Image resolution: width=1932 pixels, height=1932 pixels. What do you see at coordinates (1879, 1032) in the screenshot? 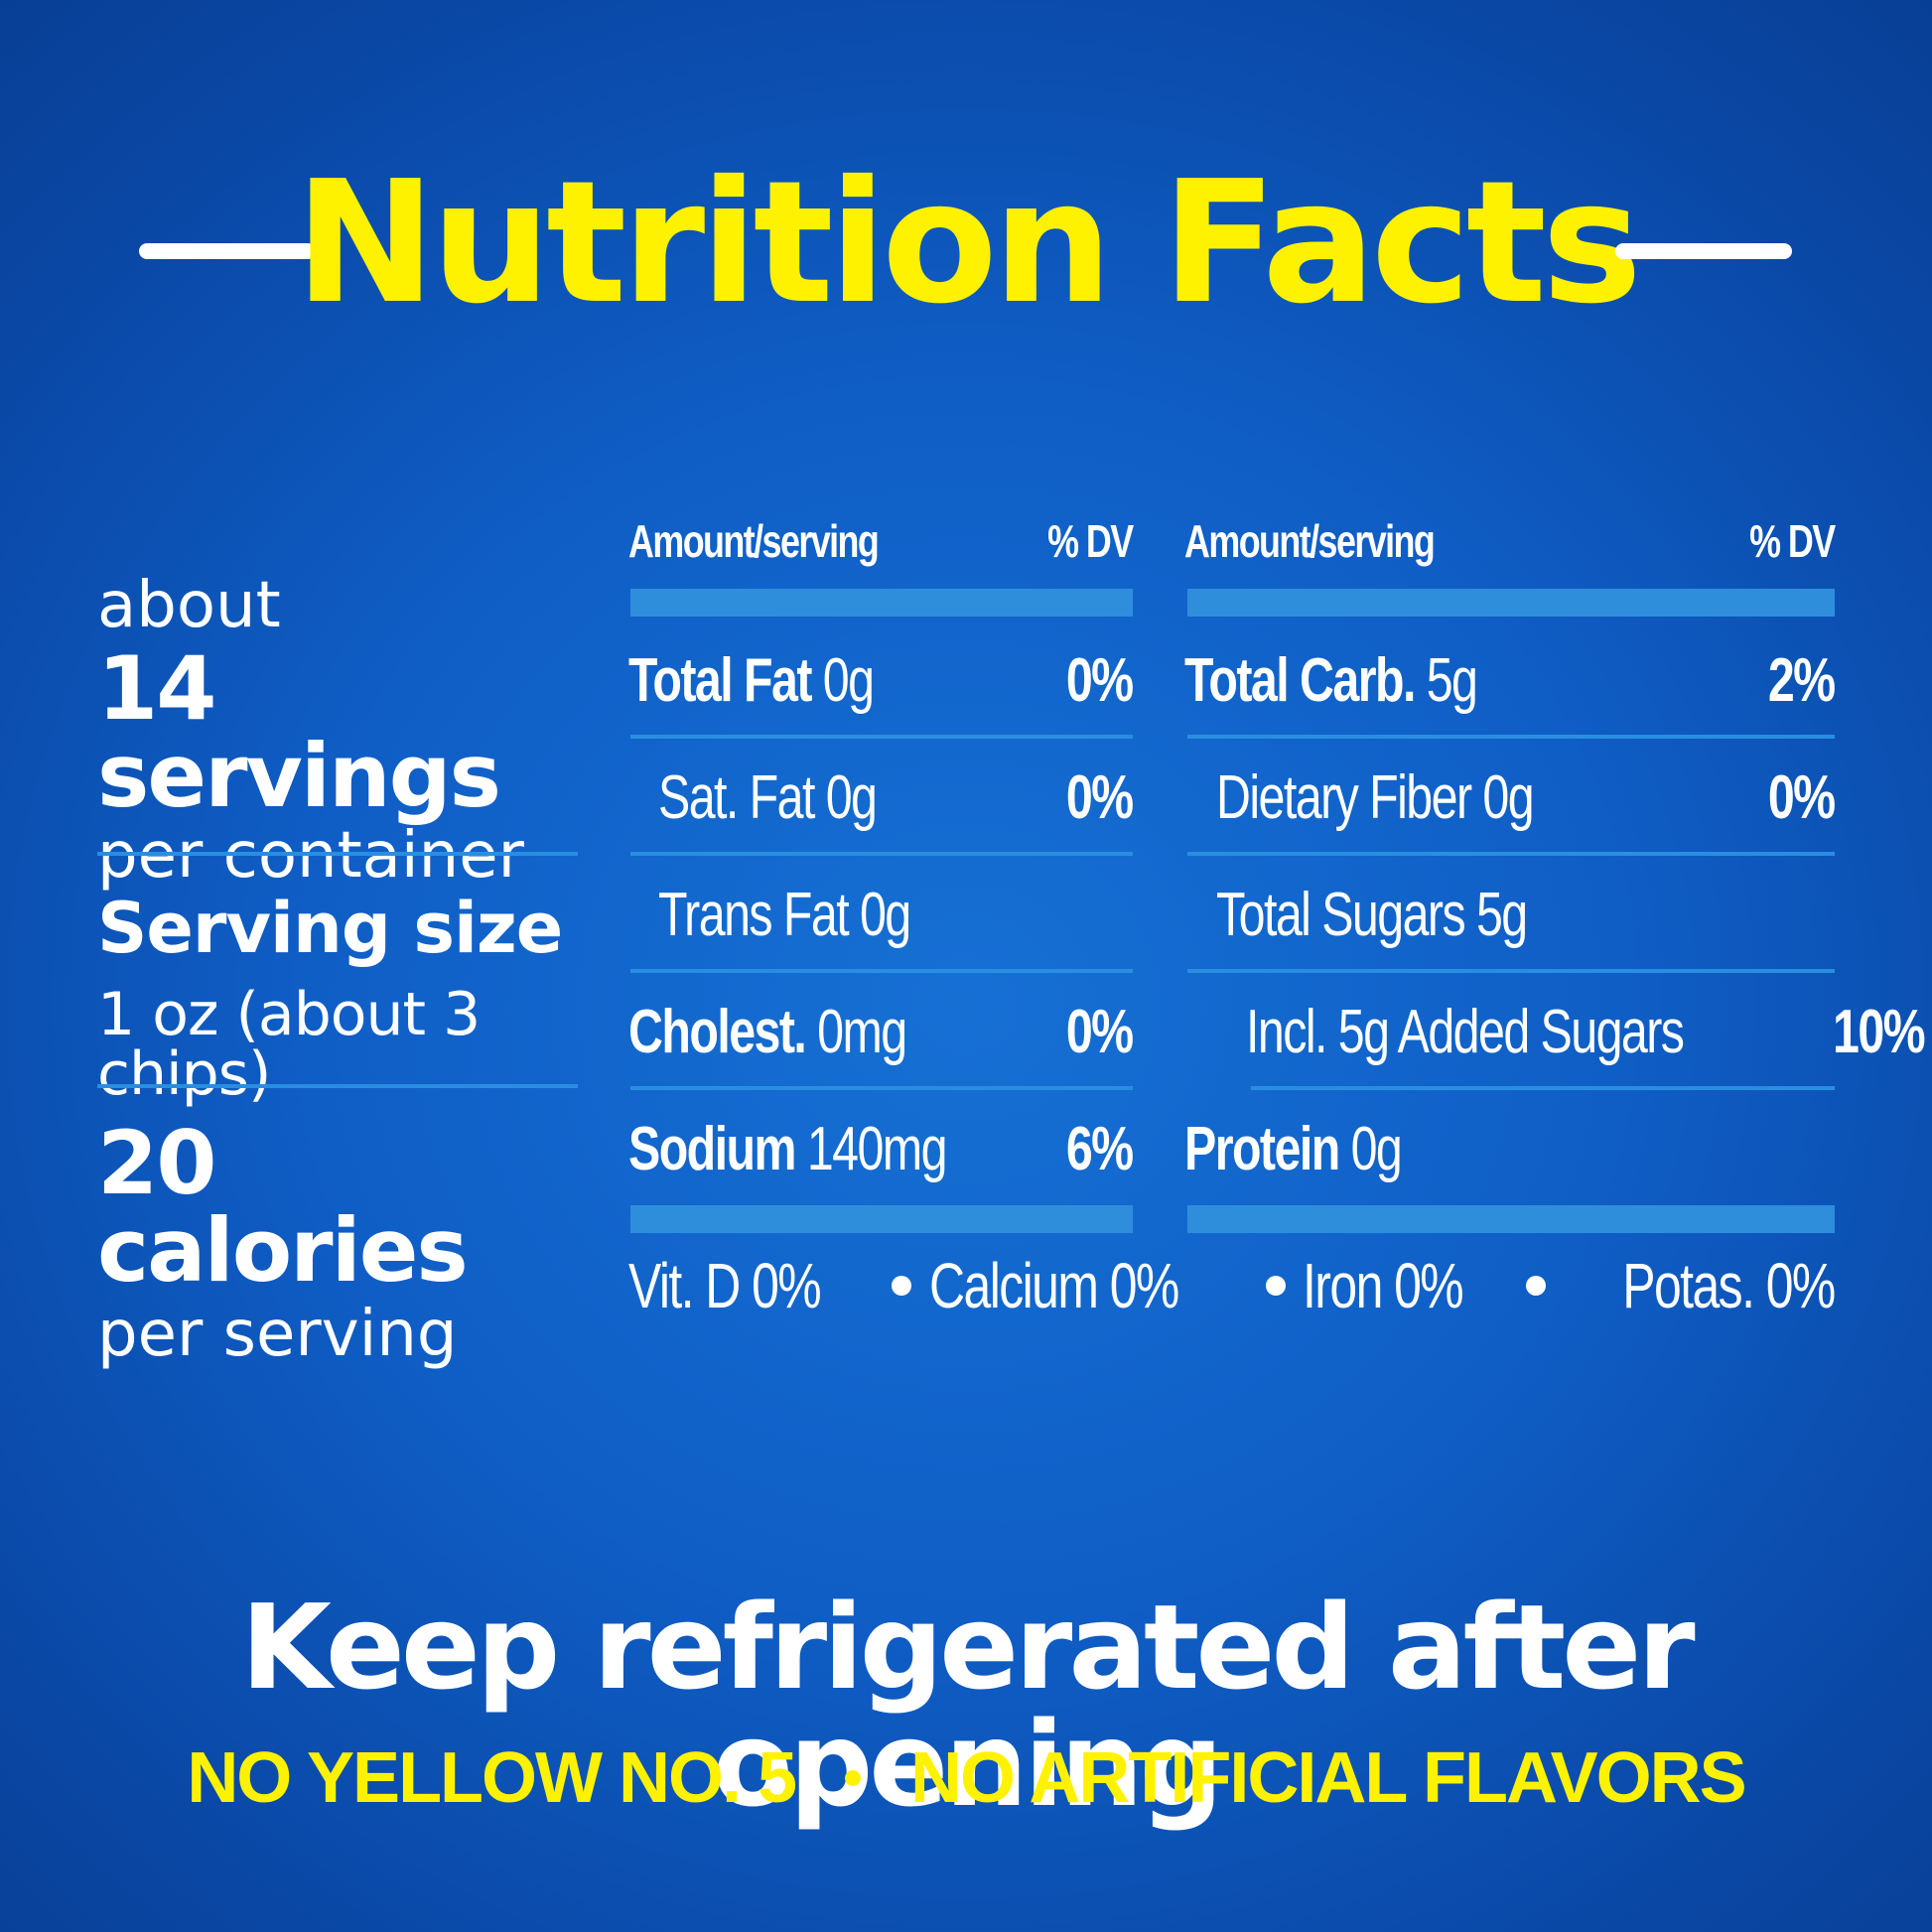
I see `nutrient-dv: 10%` at bounding box center [1879, 1032].